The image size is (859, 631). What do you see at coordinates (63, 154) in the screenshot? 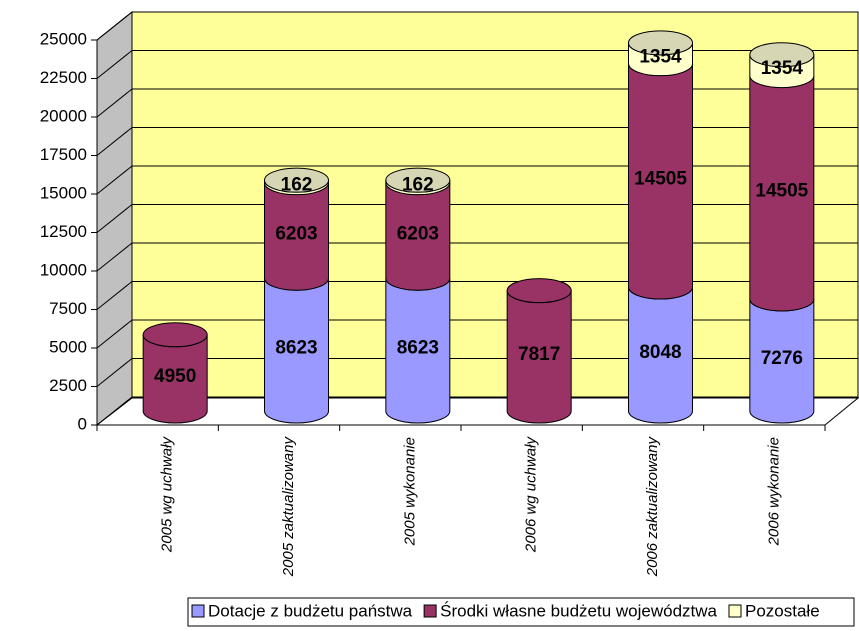
I see `y-tick-label: 17500` at bounding box center [63, 154].